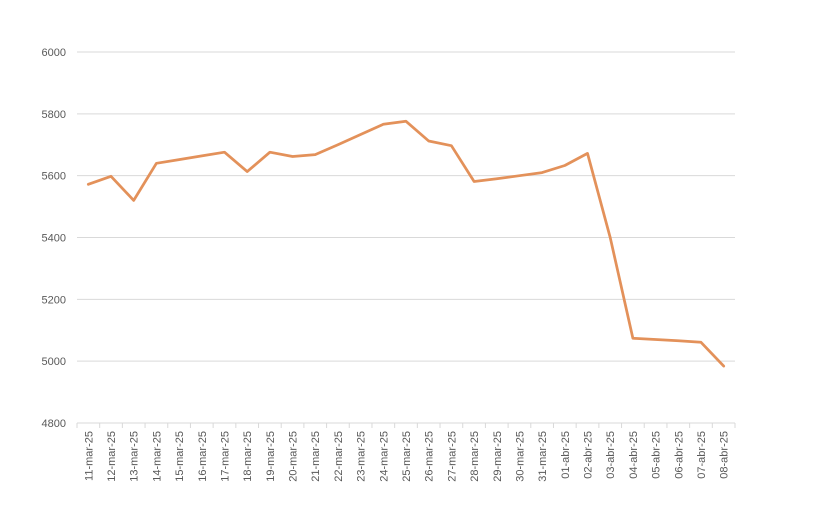 Image resolution: width=829 pixels, height=522 pixels. What do you see at coordinates (180, 456) in the screenshot?
I see `x-tick-label: 15-mar-25` at bounding box center [180, 456].